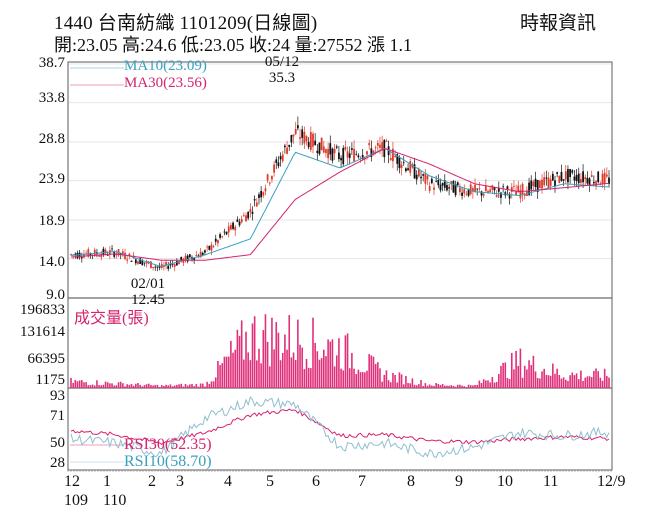 This screenshot has height=525, width=656. I want to click on volume-ytick: 66395, so click(46, 359).